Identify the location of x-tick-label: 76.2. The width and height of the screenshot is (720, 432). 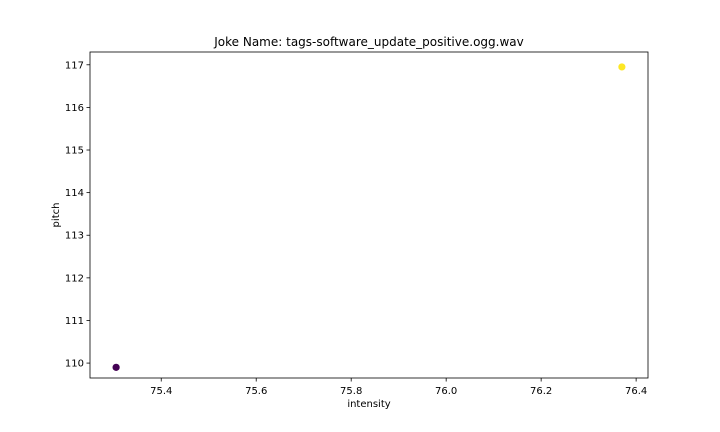
(541, 391).